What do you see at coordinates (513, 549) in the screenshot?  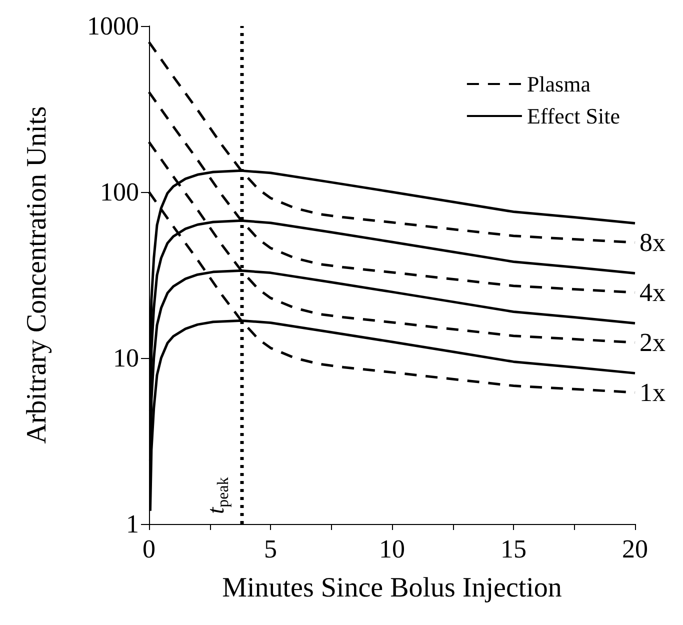 I see `x-tick-label: 15` at bounding box center [513, 549].